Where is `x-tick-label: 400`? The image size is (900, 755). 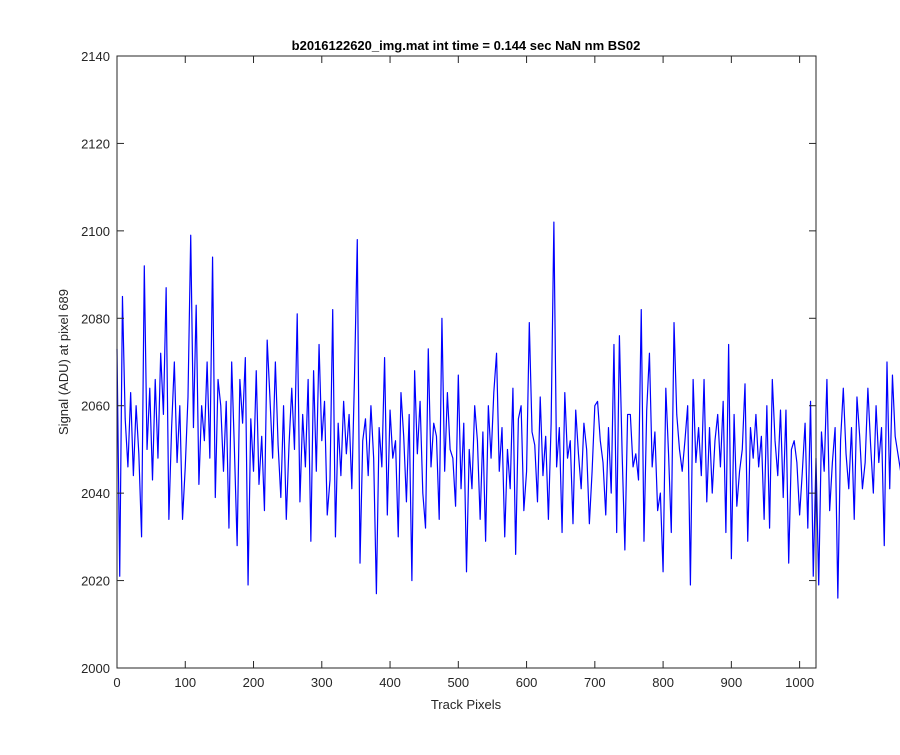 x-tick-label: 400 is located at coordinates (390, 682).